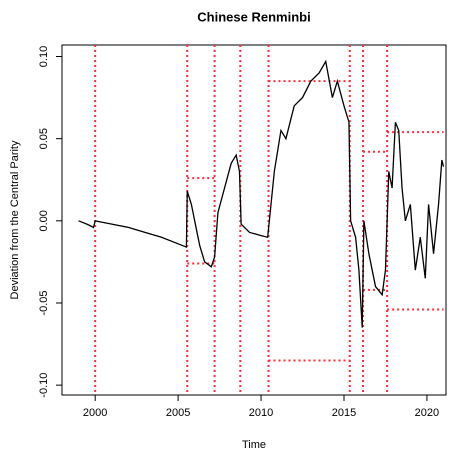  What do you see at coordinates (44, 138) in the screenshot?
I see `y-tick-label: 0.05` at bounding box center [44, 138].